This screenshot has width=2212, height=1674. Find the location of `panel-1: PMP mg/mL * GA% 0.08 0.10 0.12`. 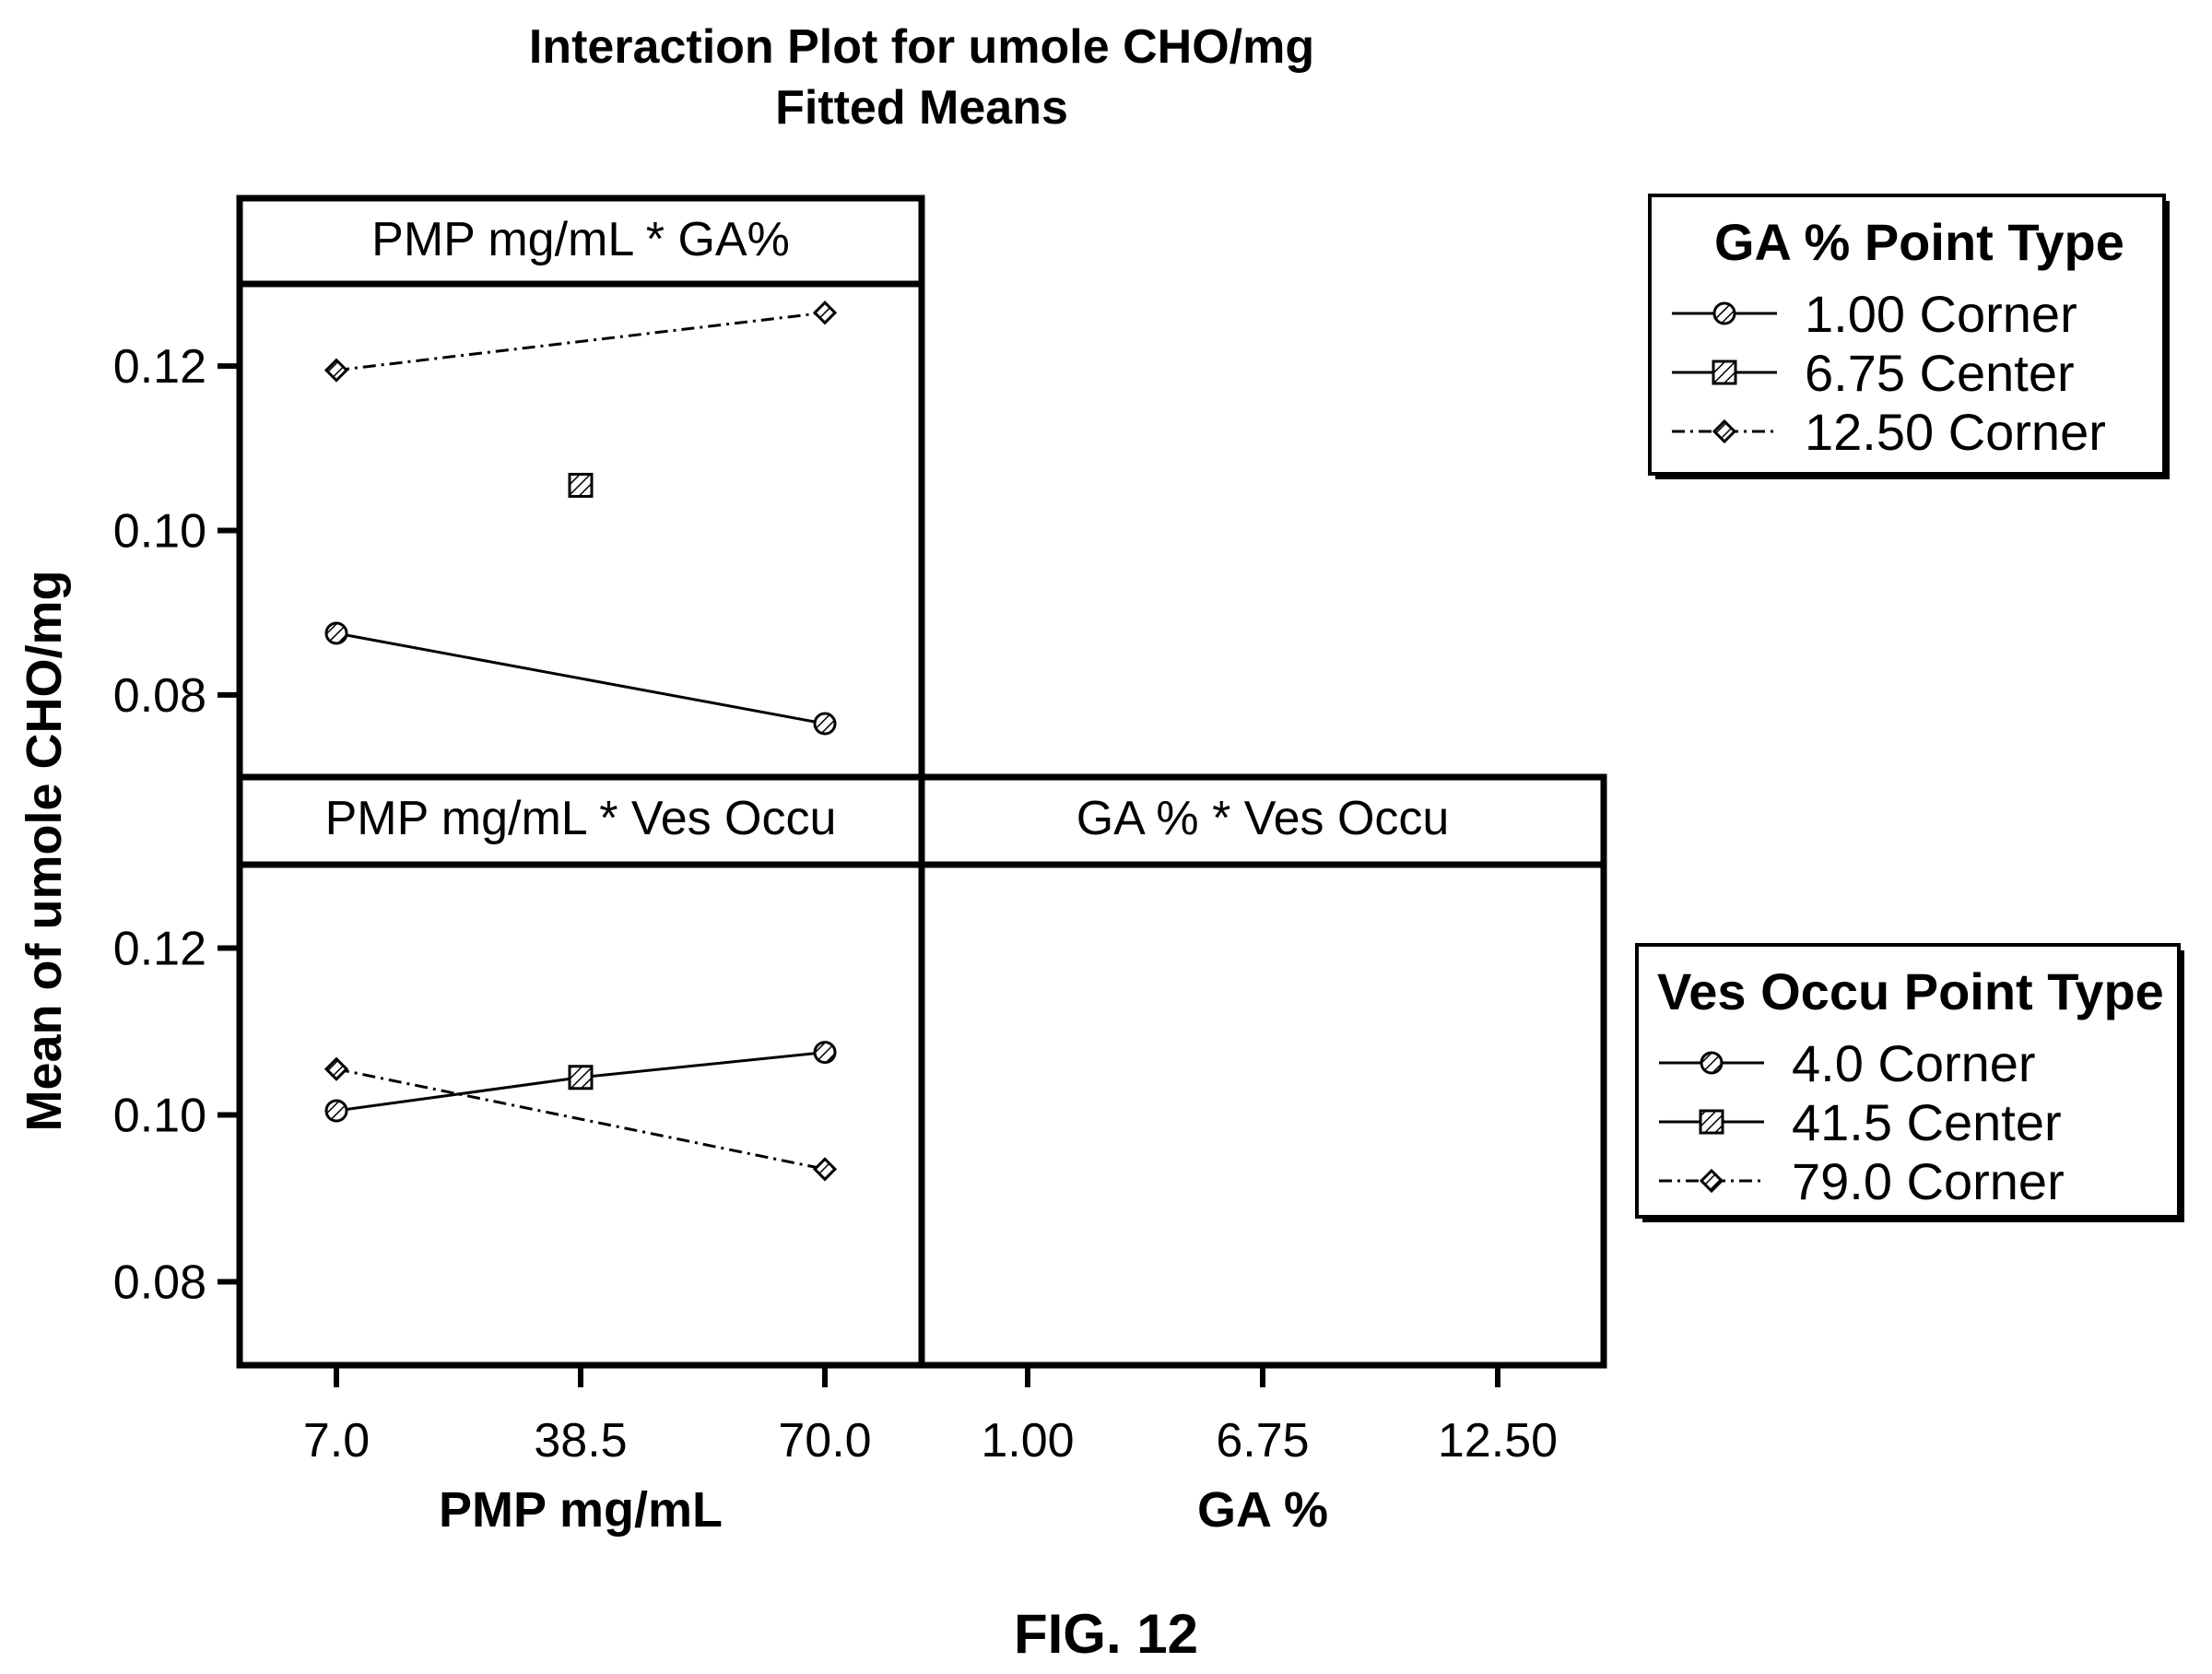

panel-1: PMP mg/mL * GA% 0.08 0.10 0.12 is located at coordinates (519, 488).